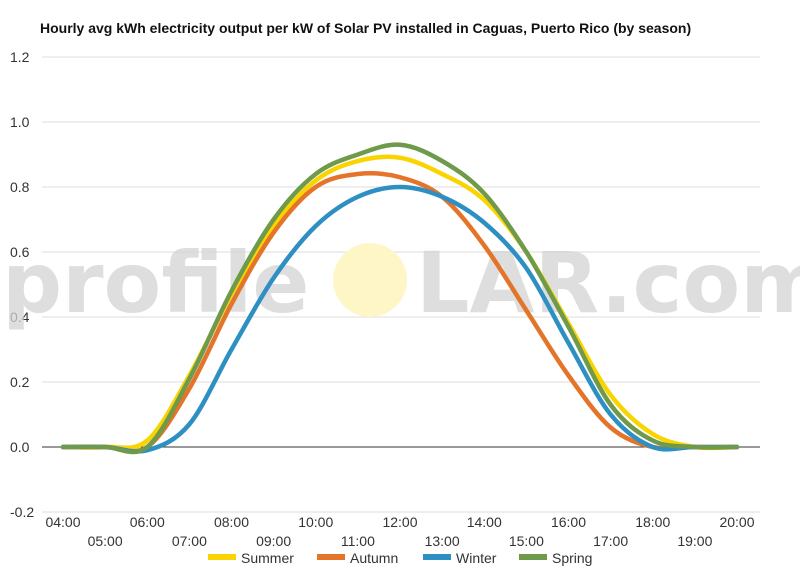  What do you see at coordinates (331, 557) in the screenshot?
I see `legend-swatch-autumn` at bounding box center [331, 557].